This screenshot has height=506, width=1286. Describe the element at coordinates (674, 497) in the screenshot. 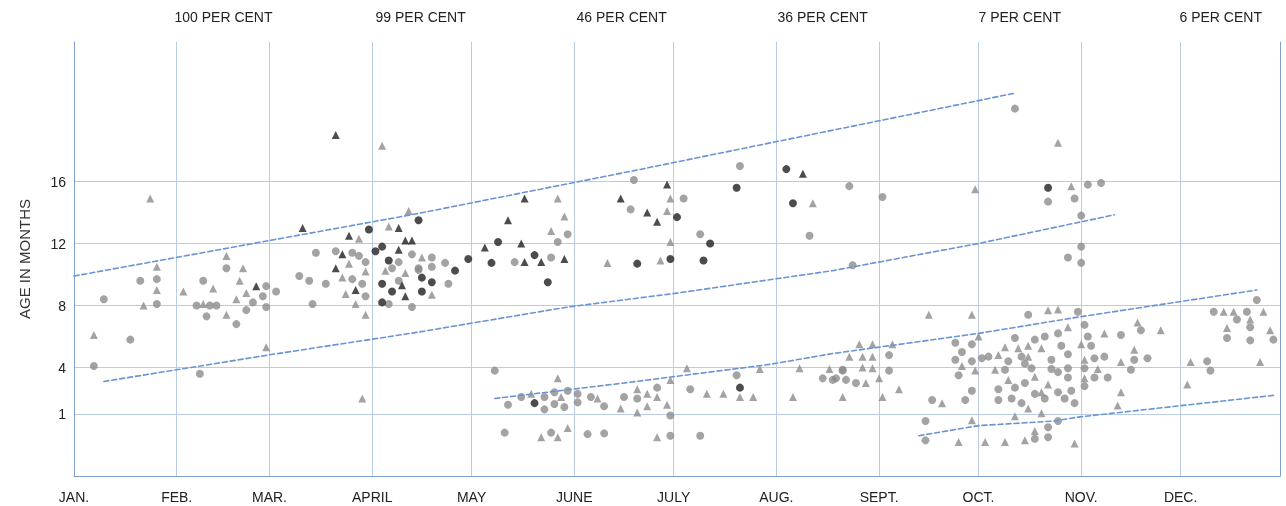

I see `x-tick-label: JULY` at that location.